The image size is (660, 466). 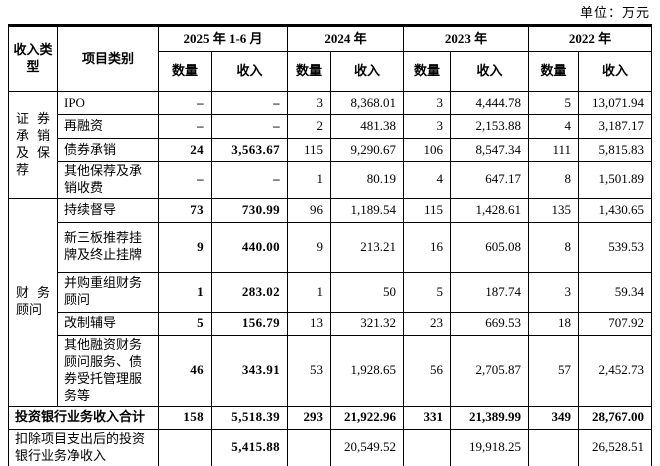 I want to click on table-row: 并购重组财务顾问 1 283.02 1 50 5 187.74 3 59.34, so click(x=331, y=292).